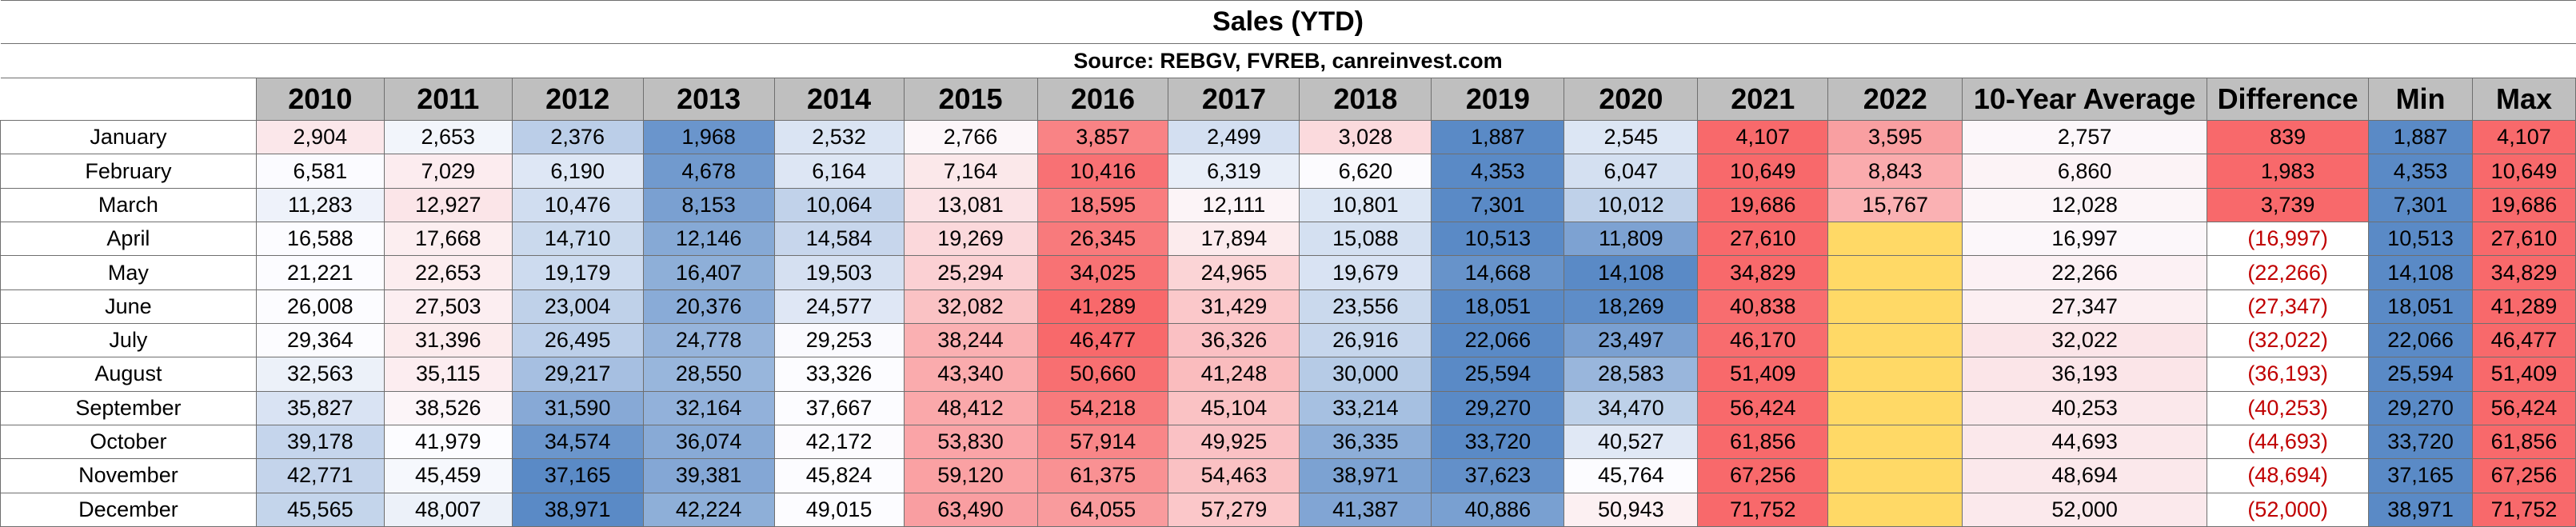  I want to click on table-cell: 26,345, so click(1103, 239).